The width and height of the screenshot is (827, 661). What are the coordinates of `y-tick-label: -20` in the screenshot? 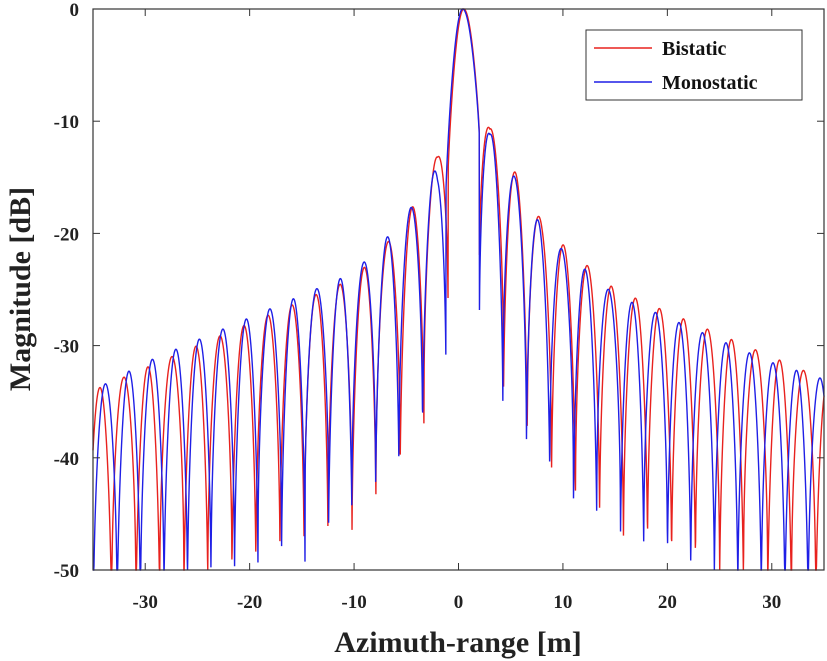 It's located at (66, 234).